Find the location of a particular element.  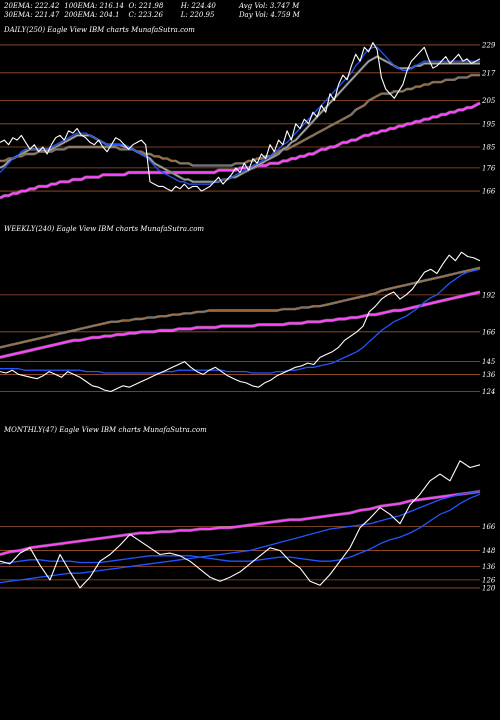

daily-level-label-229: 229 is located at coordinates (488, 45).